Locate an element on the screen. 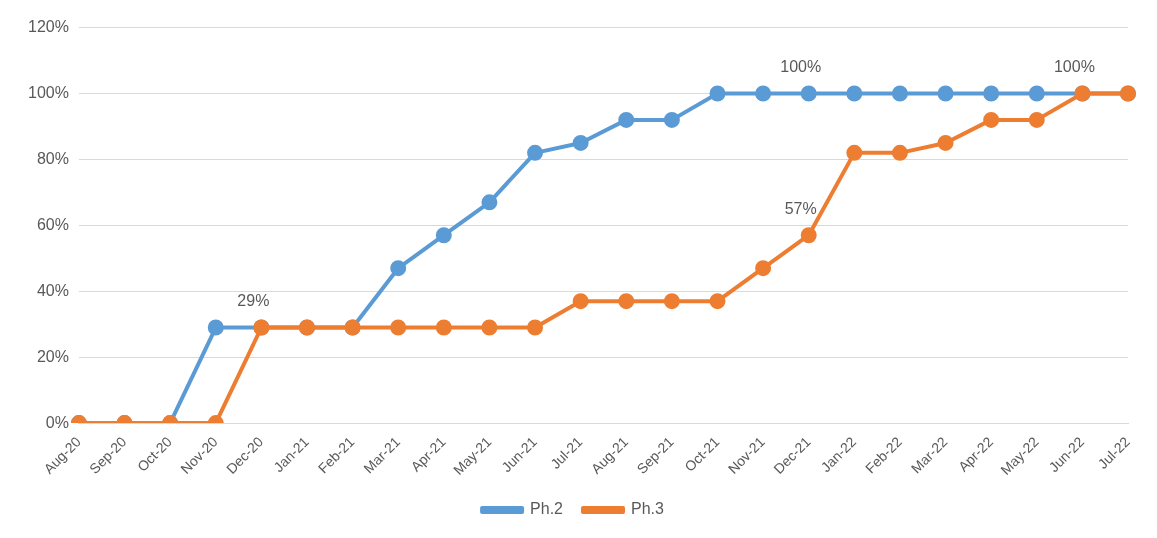  y-tick-label: 100% is located at coordinates (48, 92).